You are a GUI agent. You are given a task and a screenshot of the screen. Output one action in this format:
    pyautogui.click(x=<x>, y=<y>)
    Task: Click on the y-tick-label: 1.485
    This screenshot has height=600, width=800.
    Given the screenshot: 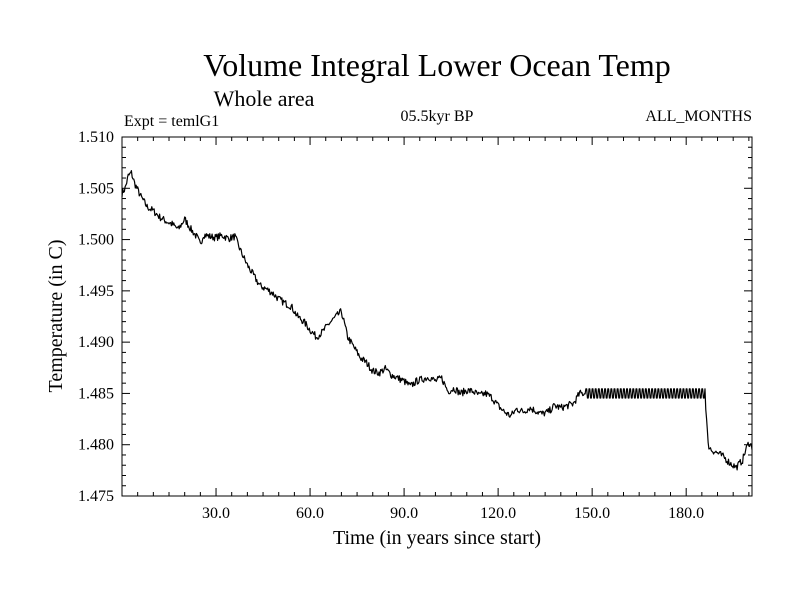 What is the action you would take?
    pyautogui.click(x=96, y=393)
    